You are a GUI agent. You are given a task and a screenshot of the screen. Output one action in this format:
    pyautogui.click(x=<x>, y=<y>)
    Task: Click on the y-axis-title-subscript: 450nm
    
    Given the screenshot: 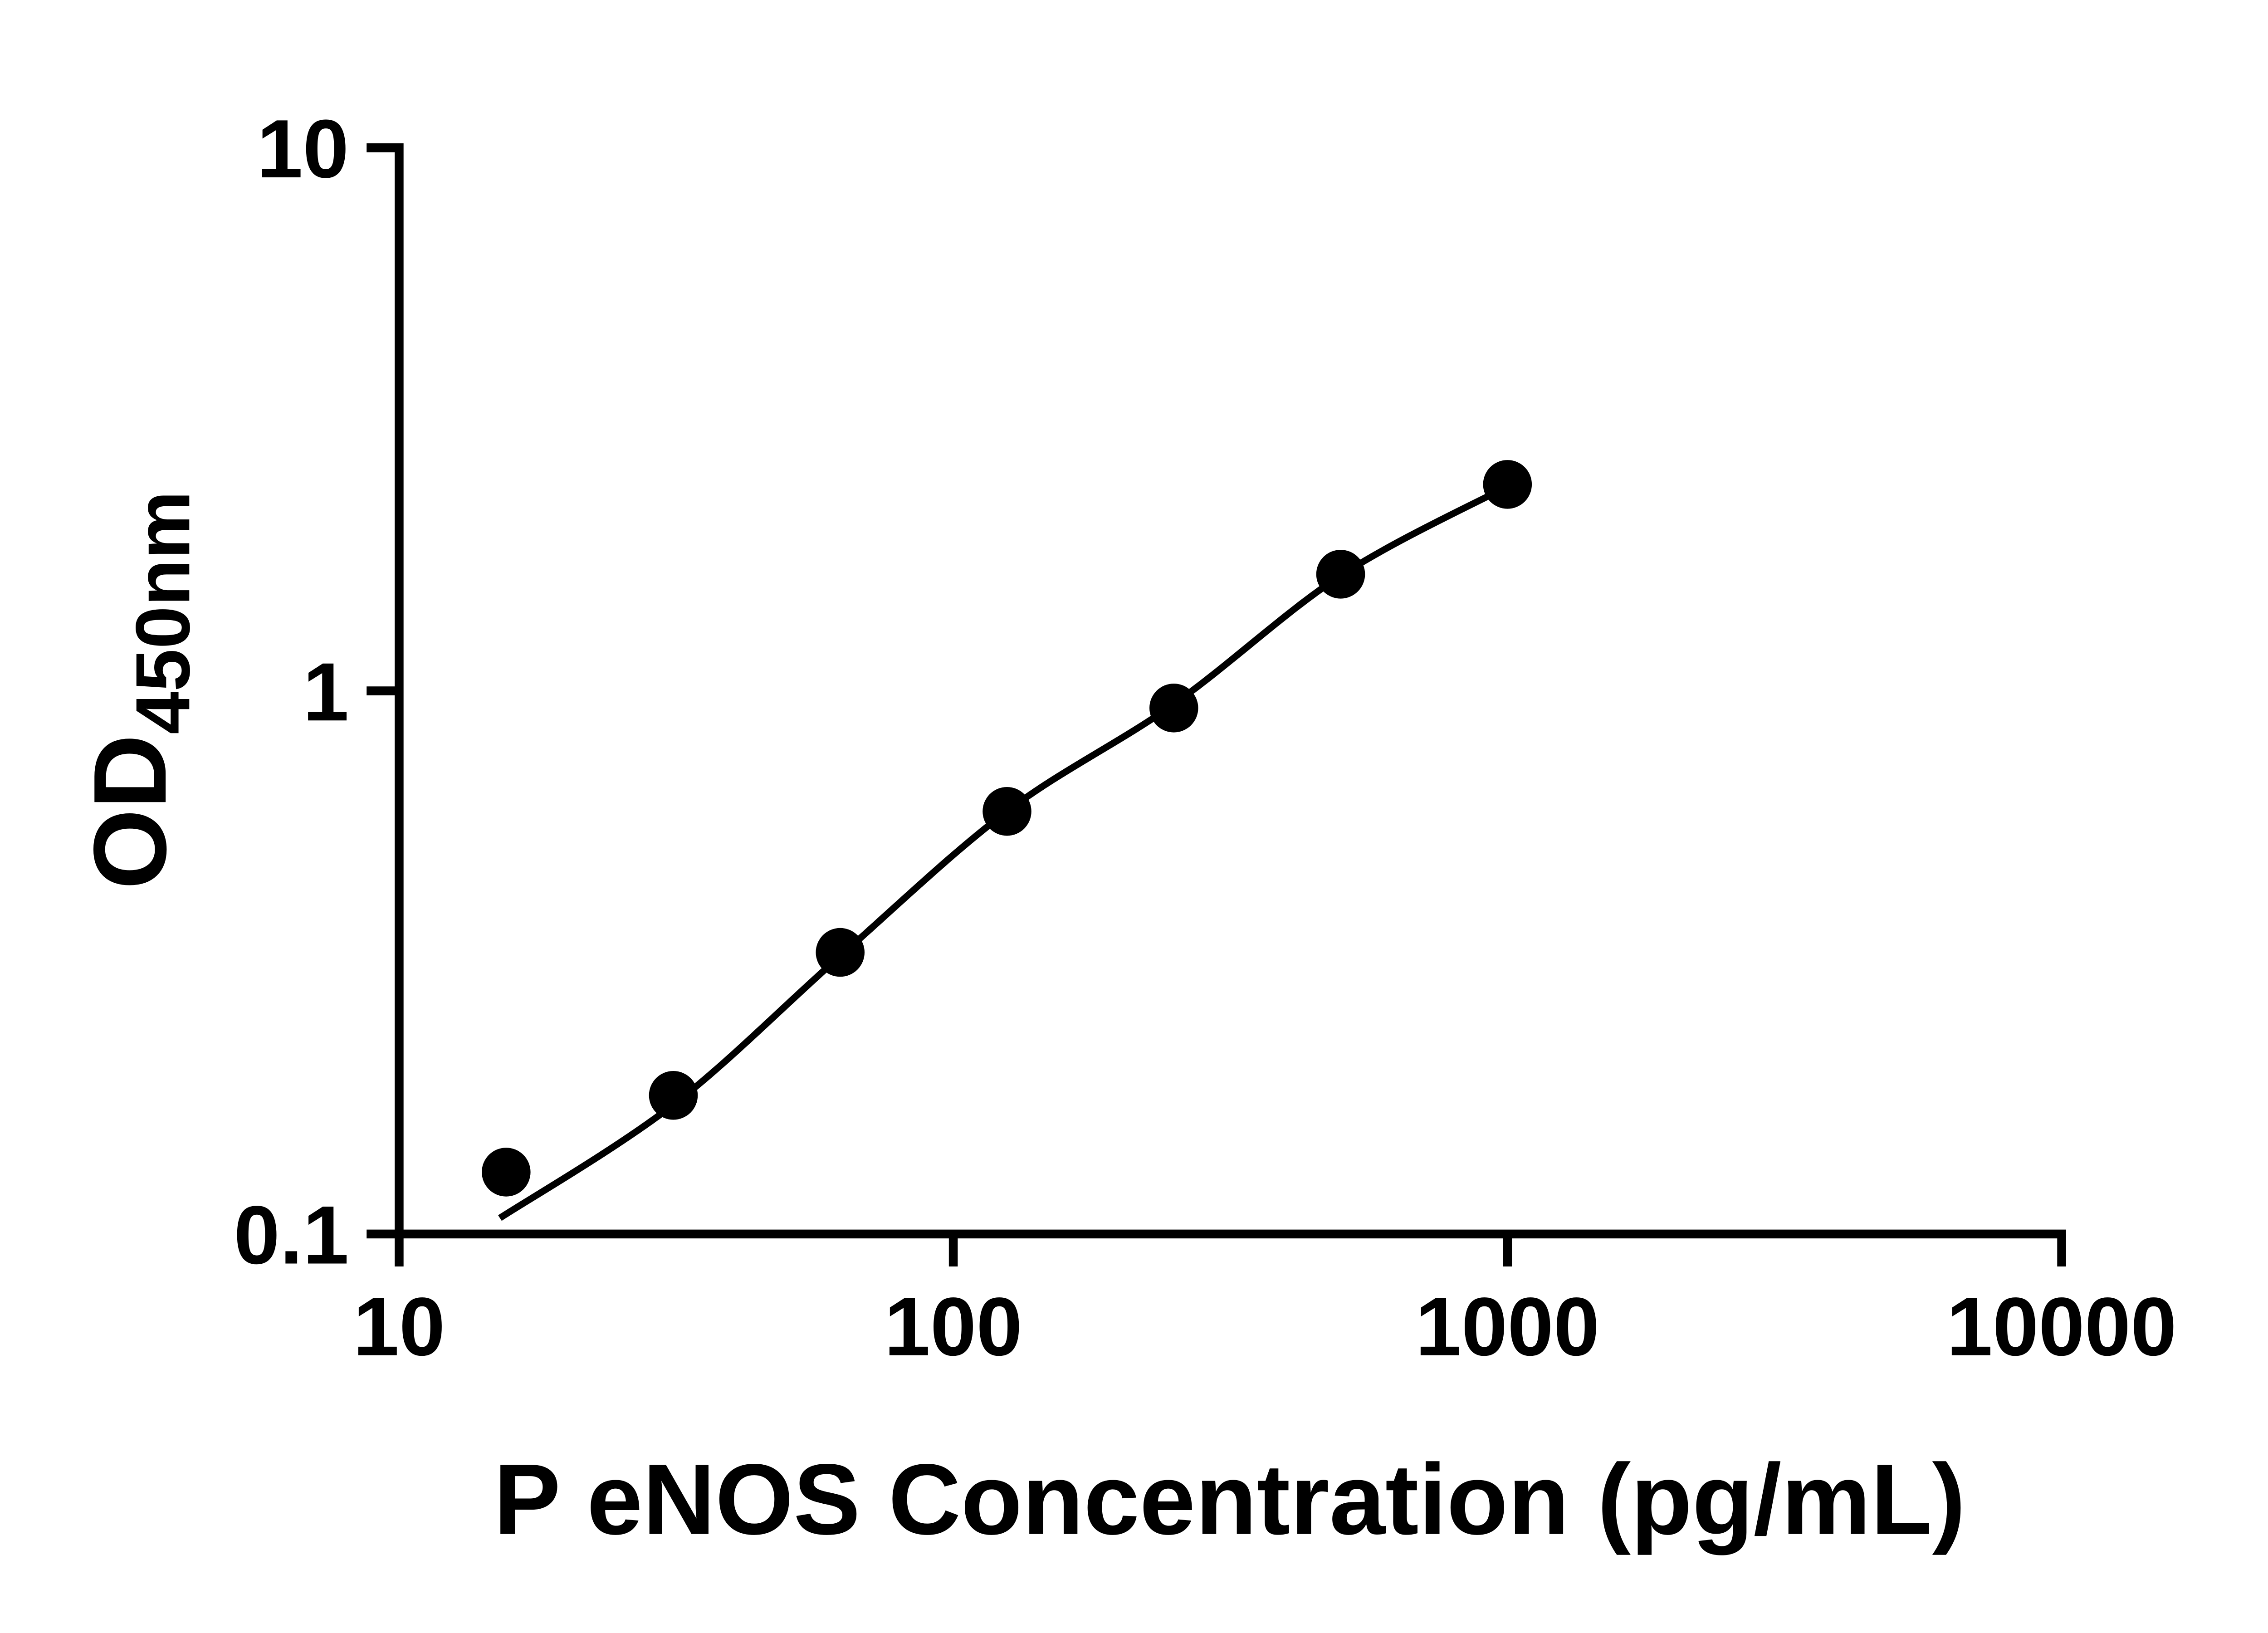 What is the action you would take?
    pyautogui.click(x=163, y=612)
    